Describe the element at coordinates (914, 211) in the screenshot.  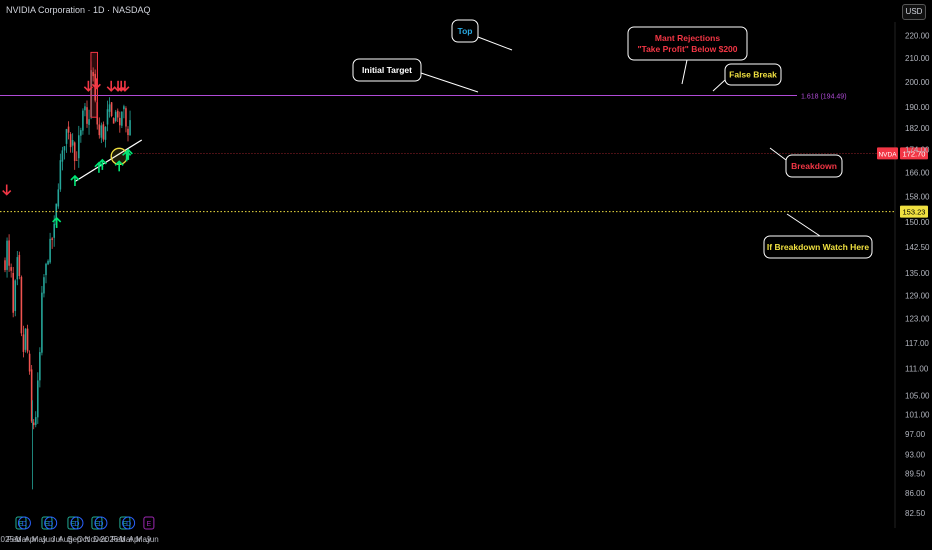
I see `support-price-tag` at that location.